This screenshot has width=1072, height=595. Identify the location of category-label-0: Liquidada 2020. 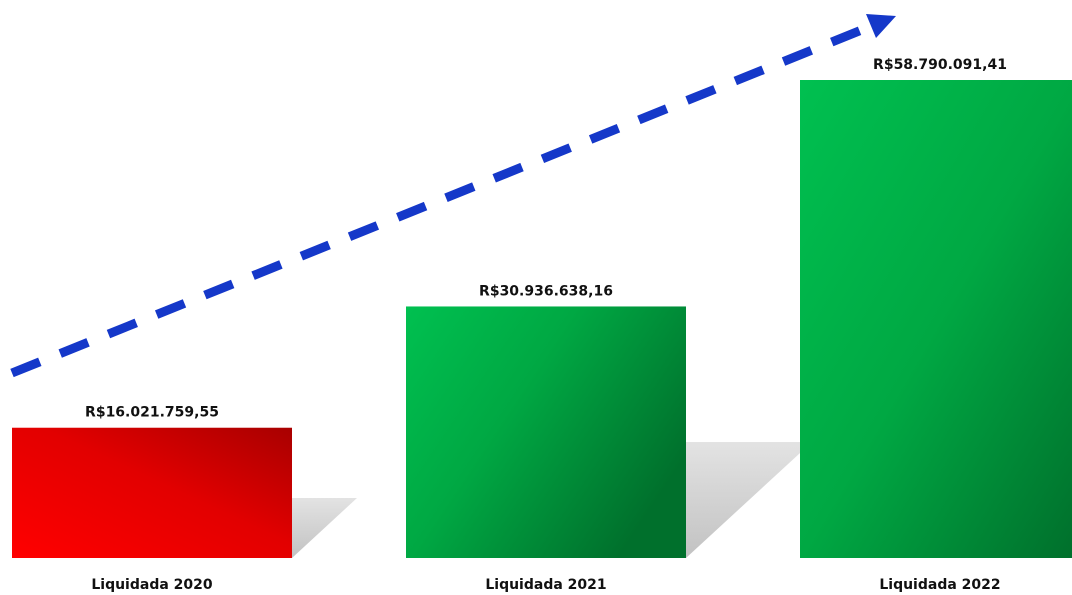
(152, 585).